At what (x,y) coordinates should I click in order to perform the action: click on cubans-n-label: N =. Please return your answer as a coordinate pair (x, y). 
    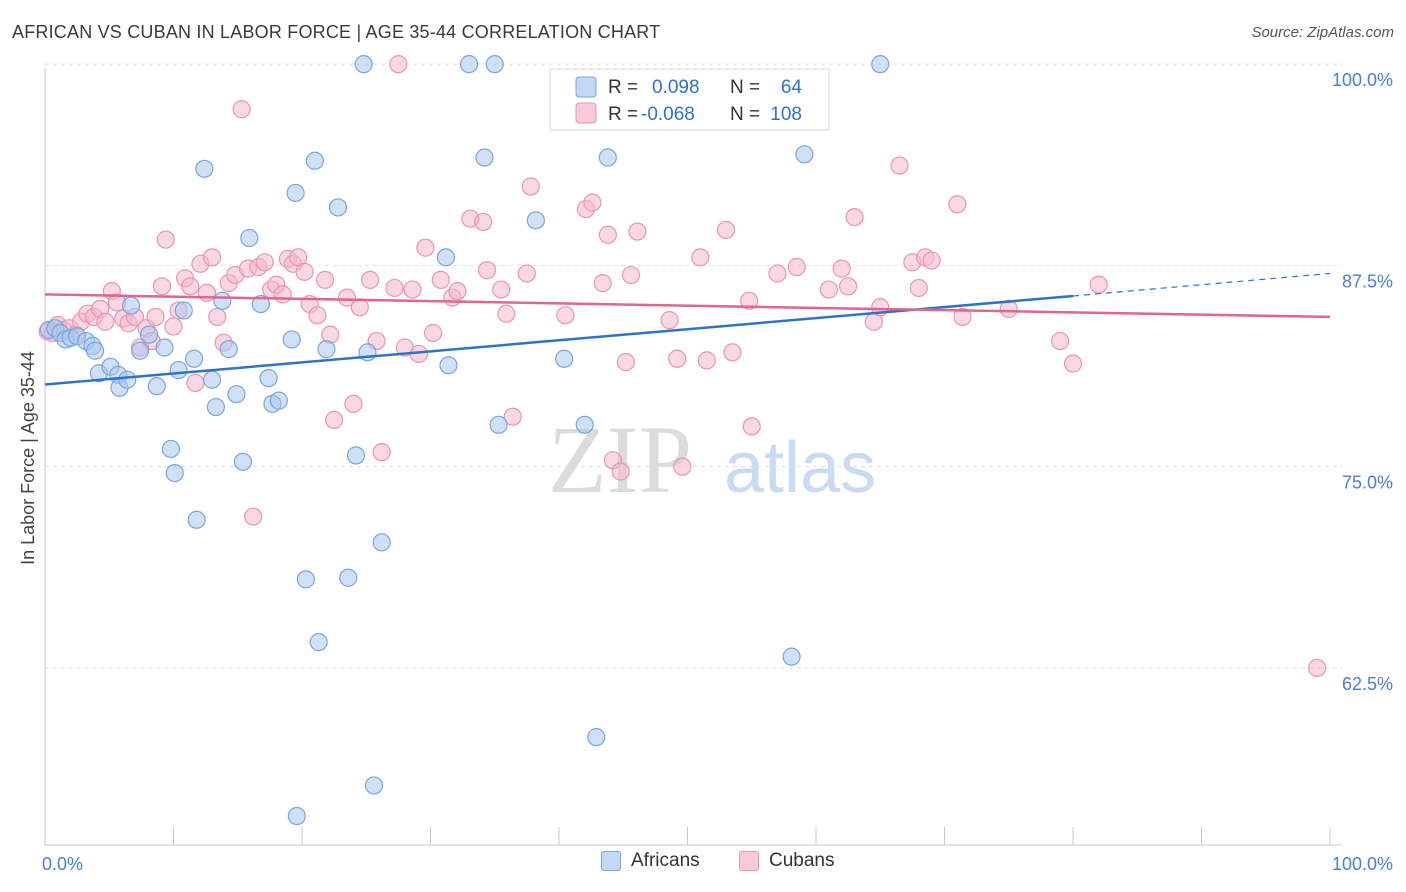
    Looking at the image, I should click on (745, 114).